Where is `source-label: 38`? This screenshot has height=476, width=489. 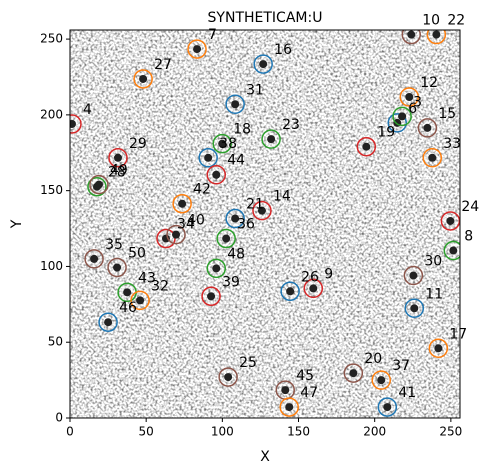
source-label: 38 is located at coordinates (228, 144).